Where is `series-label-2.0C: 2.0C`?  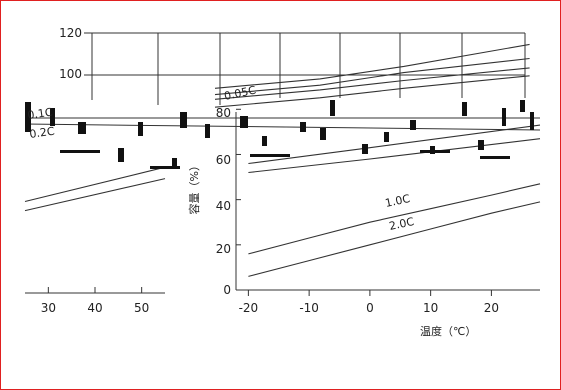 series-label-2.0C: 2.0C is located at coordinates (402, 224).